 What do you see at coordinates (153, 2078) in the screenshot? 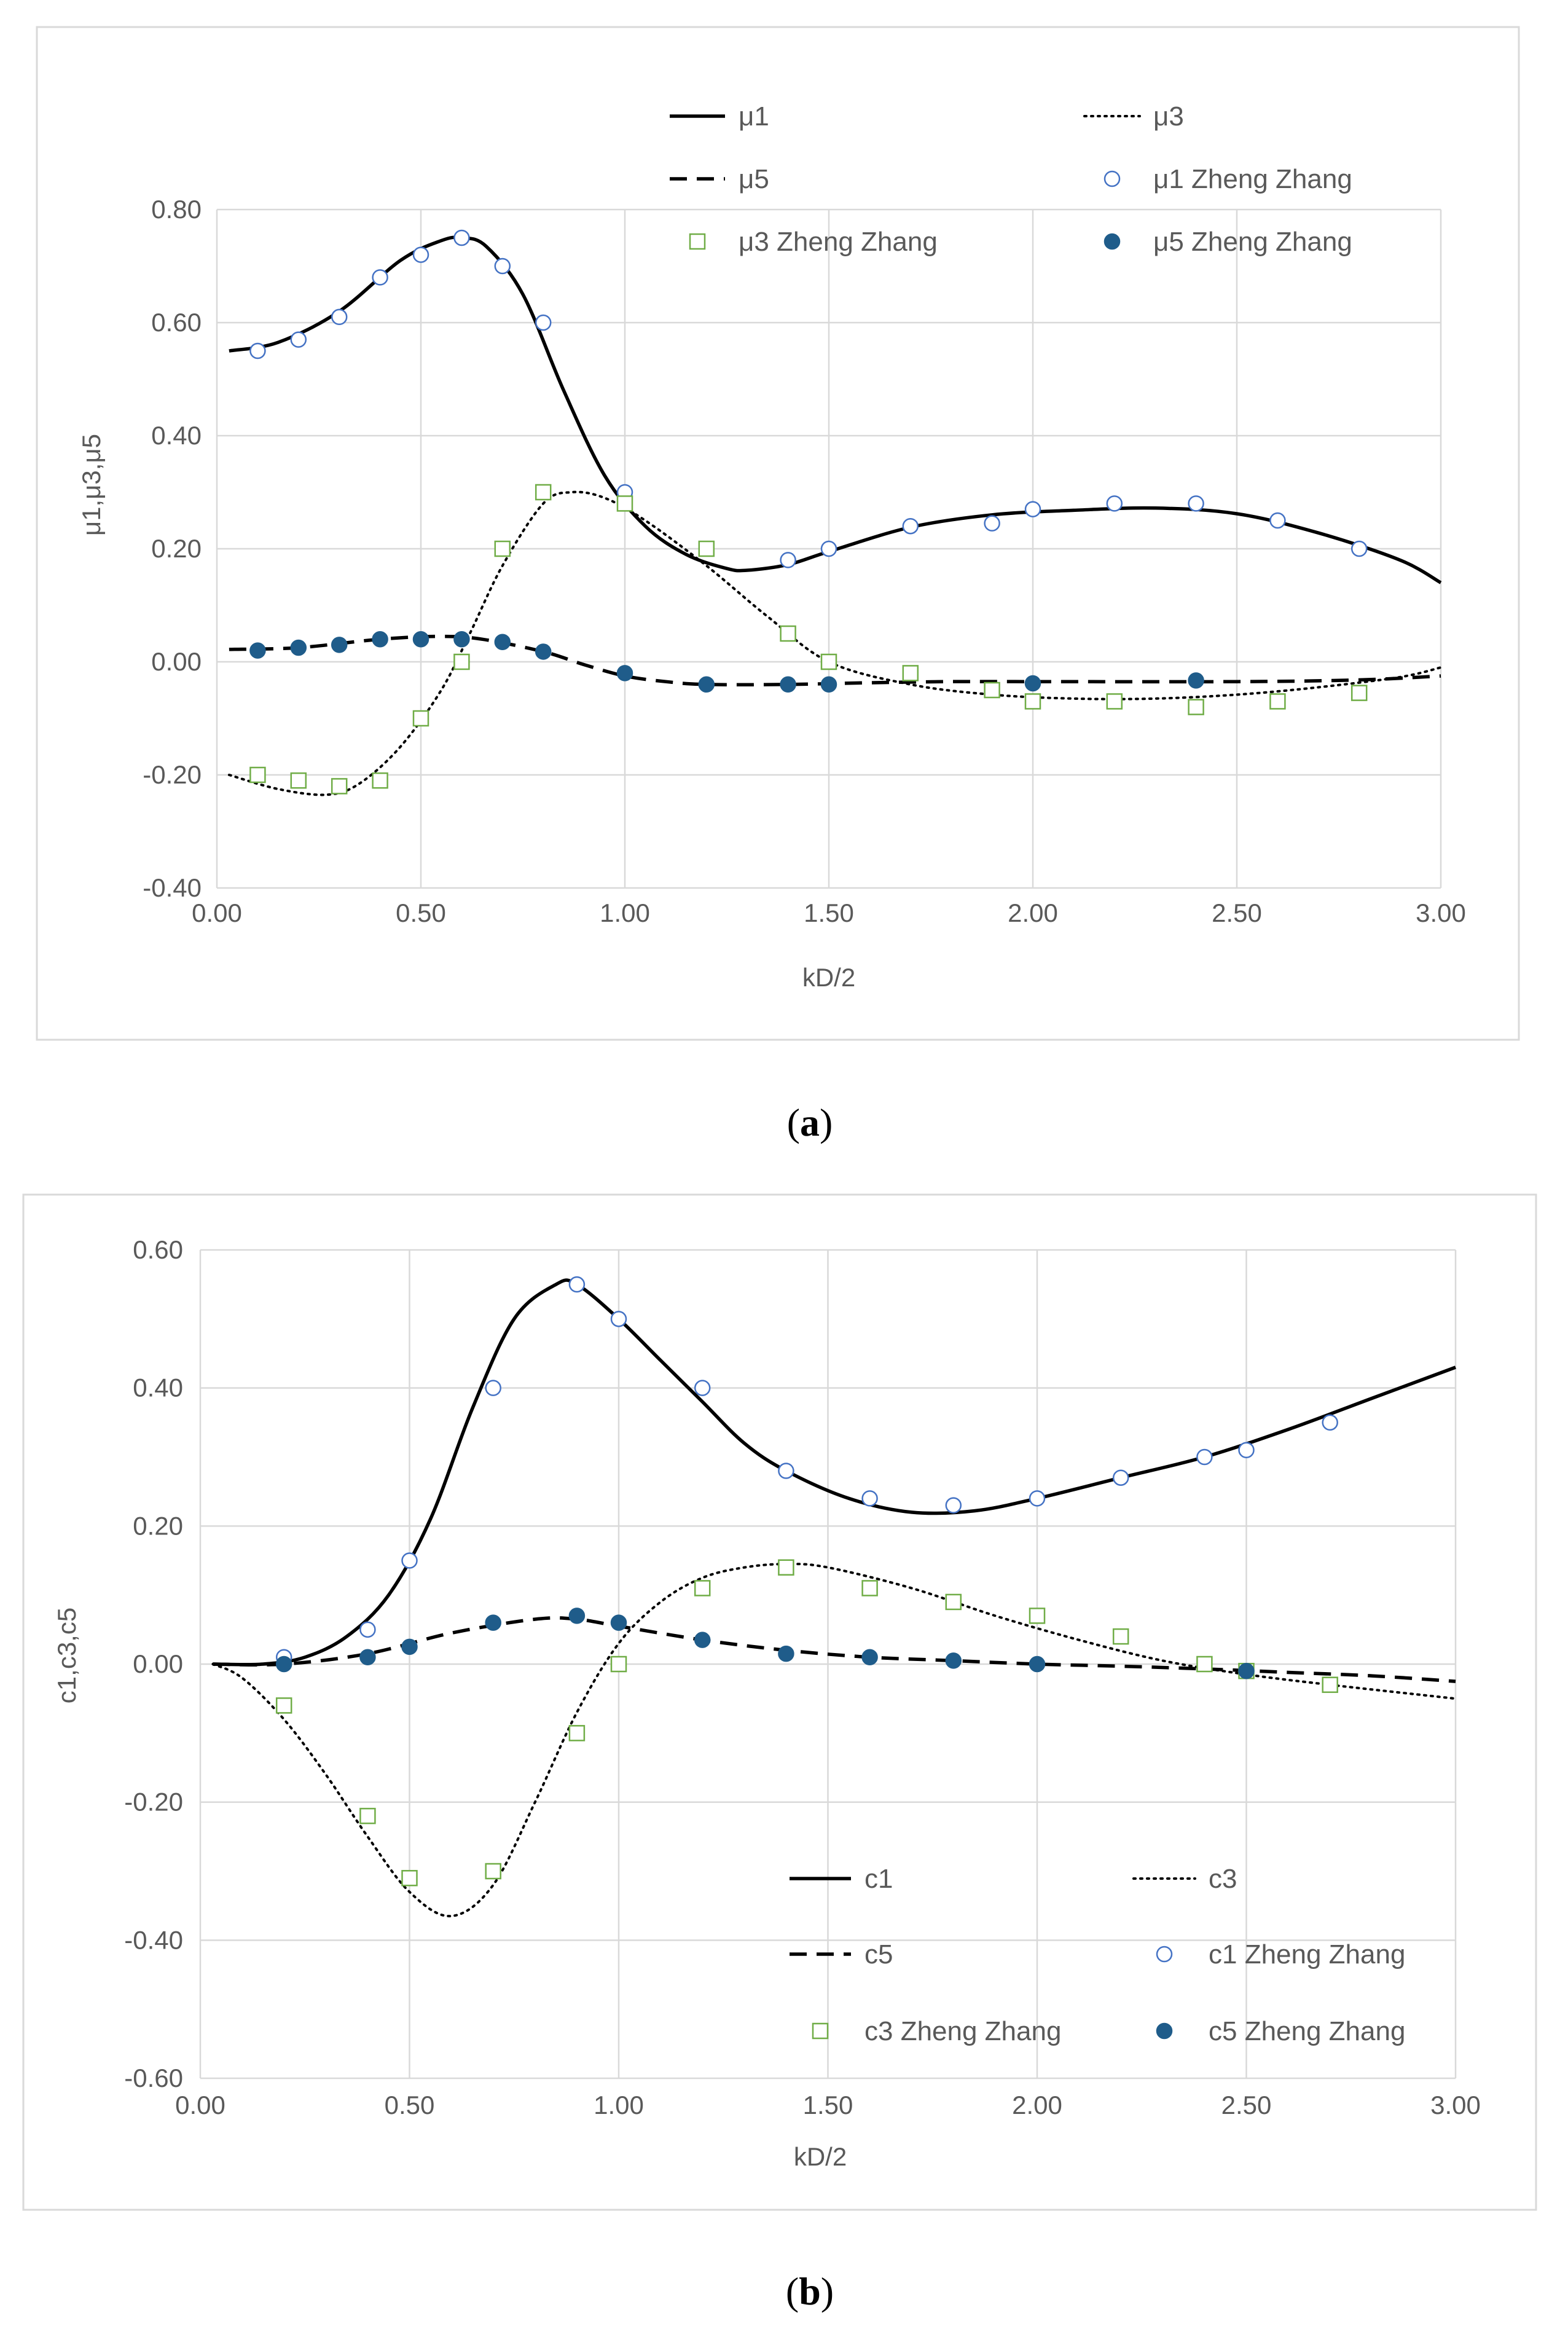
I see `chart-b-y-tick-label: -0.60` at bounding box center [153, 2078].